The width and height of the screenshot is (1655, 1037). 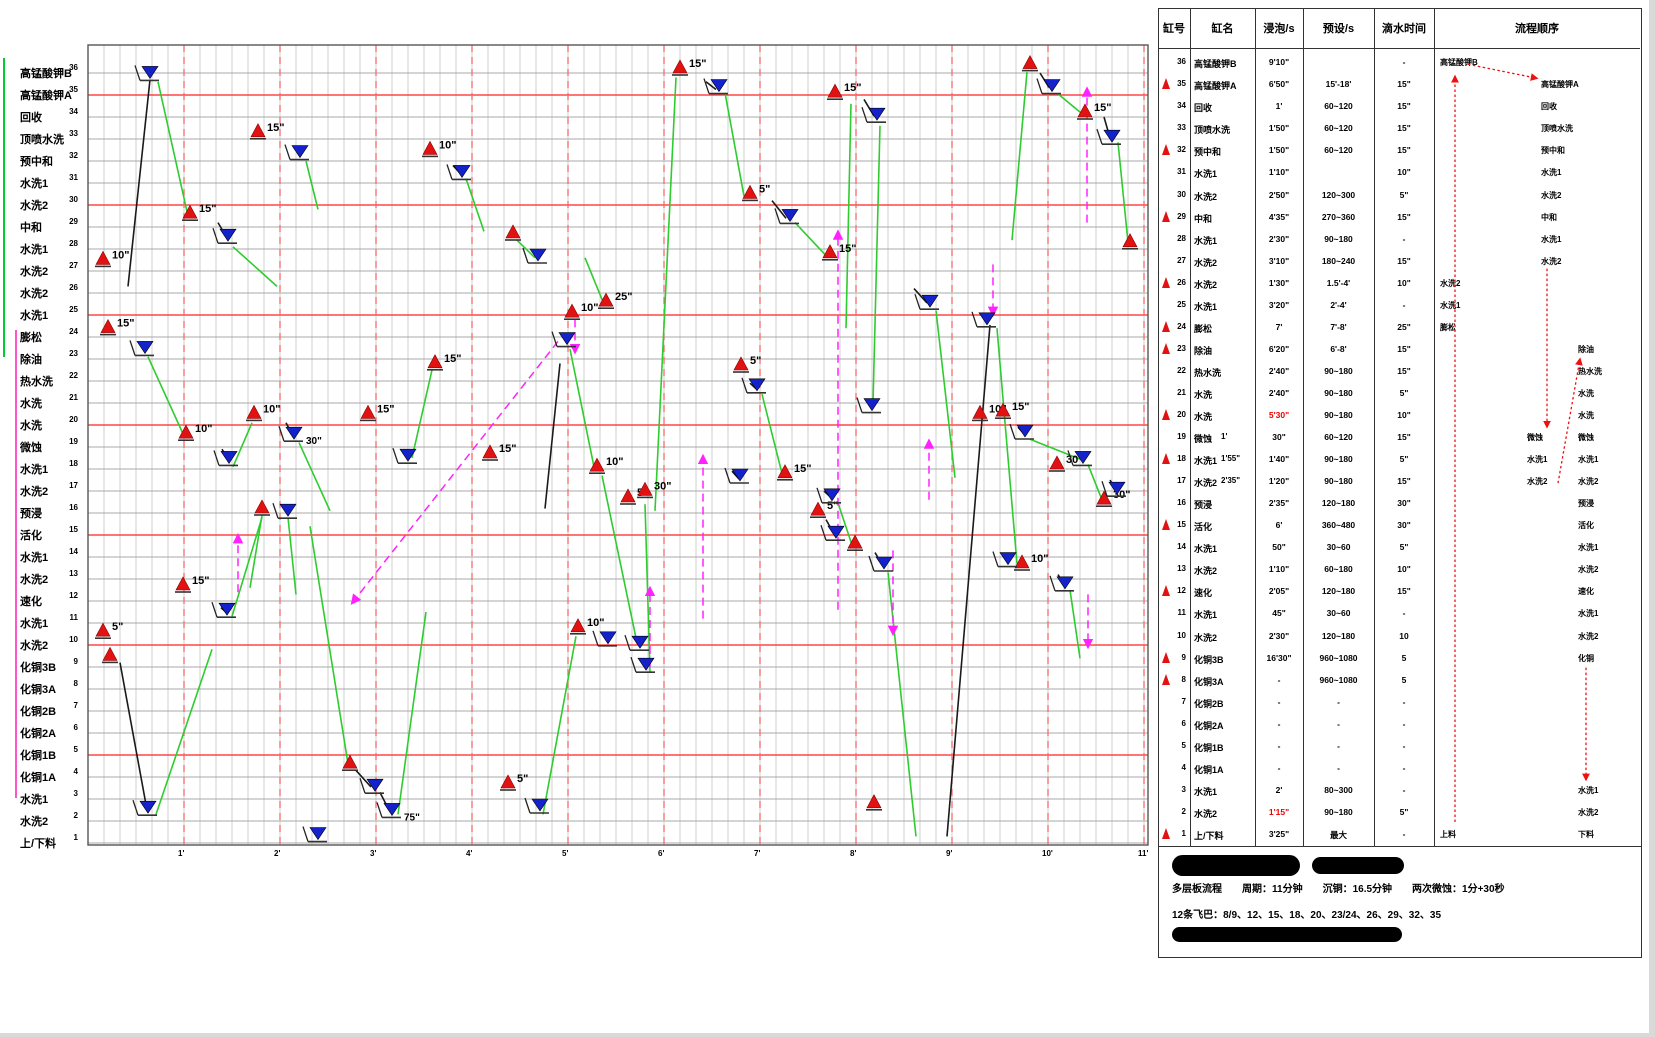 I want to click on tank-number-5: 5, so click(x=75, y=749).